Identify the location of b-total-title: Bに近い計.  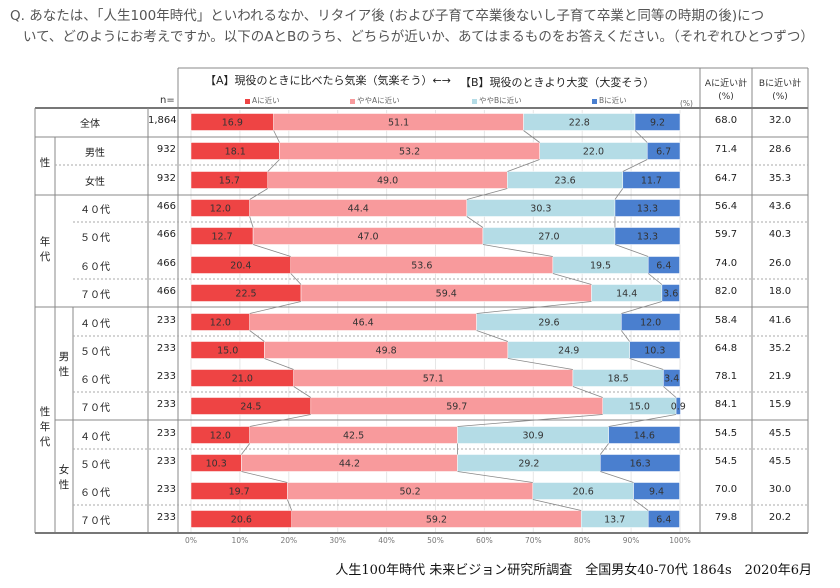
(780, 84).